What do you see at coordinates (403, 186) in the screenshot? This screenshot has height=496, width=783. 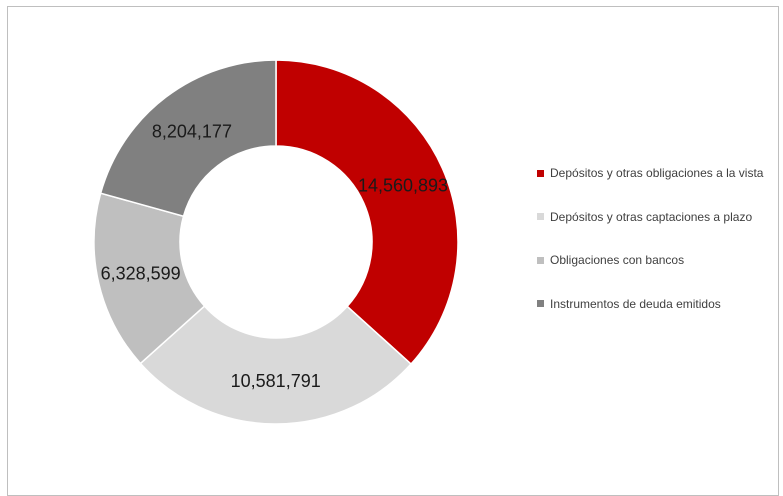 I see `data-label-vista: 14,560,893` at bounding box center [403, 186].